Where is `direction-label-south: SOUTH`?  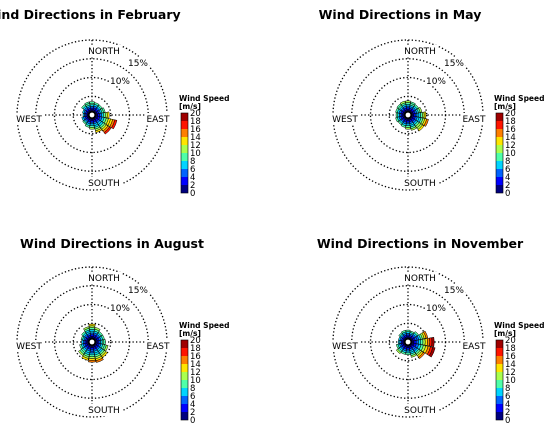
direction-label-south: SOUTH is located at coordinates (104, 411).